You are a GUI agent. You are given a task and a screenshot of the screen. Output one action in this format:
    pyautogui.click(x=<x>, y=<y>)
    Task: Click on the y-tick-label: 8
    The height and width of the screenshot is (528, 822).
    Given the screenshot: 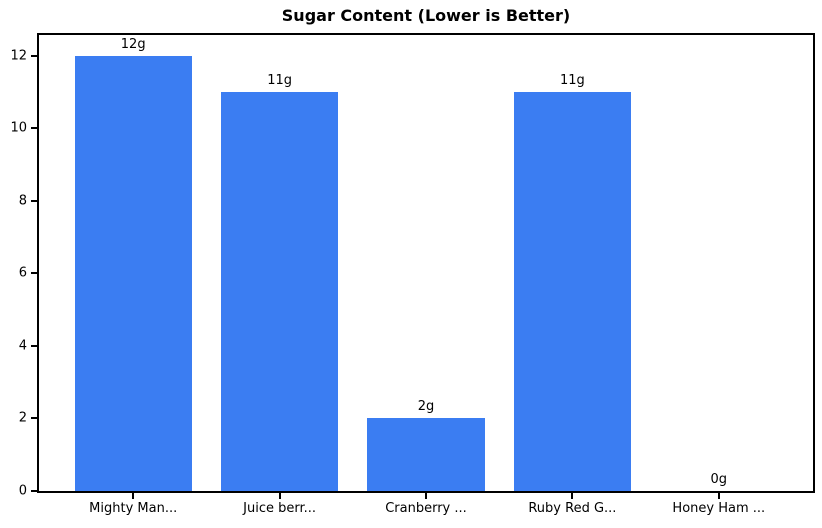 What is the action you would take?
    pyautogui.click(x=22, y=201)
    